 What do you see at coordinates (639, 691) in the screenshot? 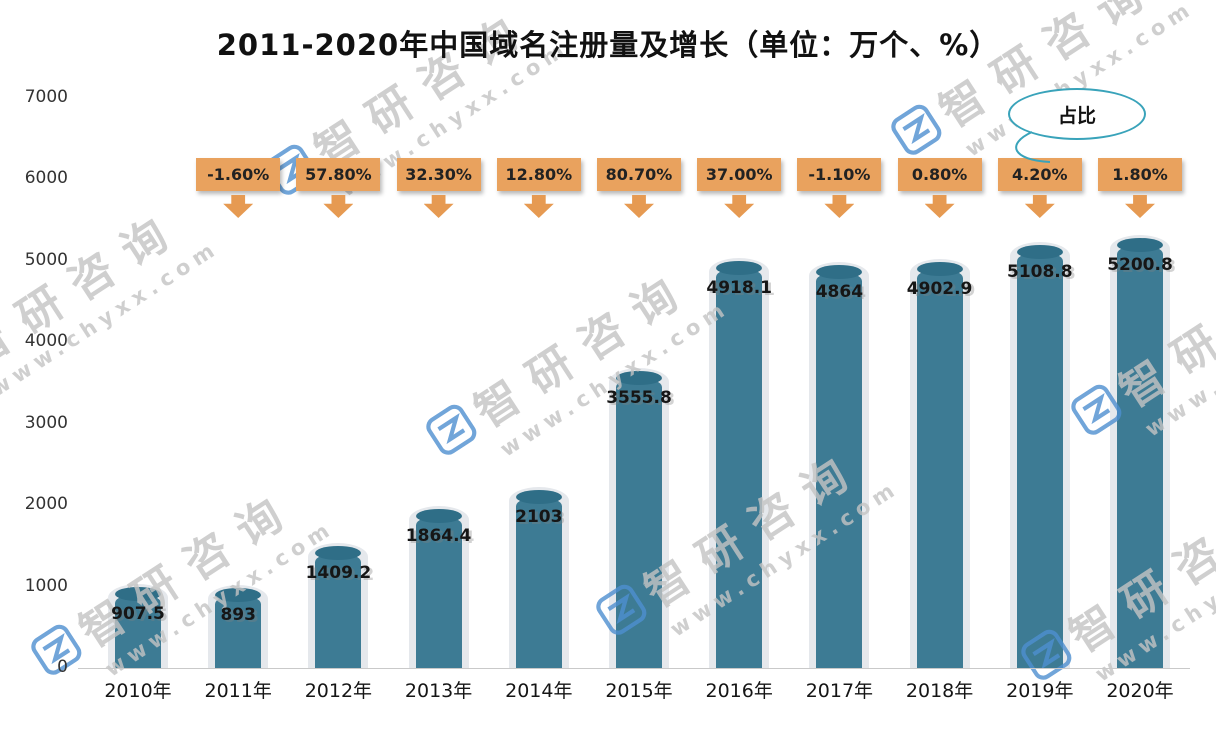
I see `x-tick-label: 2015年` at bounding box center [639, 691].